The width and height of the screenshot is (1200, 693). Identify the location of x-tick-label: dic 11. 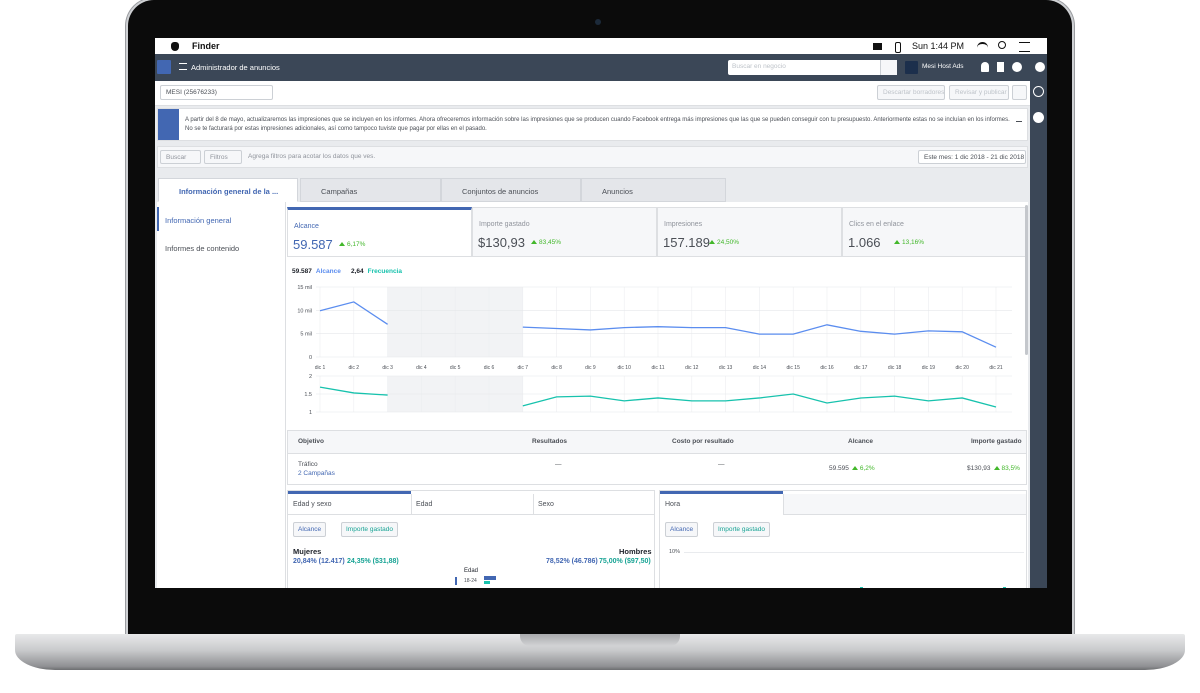
(658, 368).